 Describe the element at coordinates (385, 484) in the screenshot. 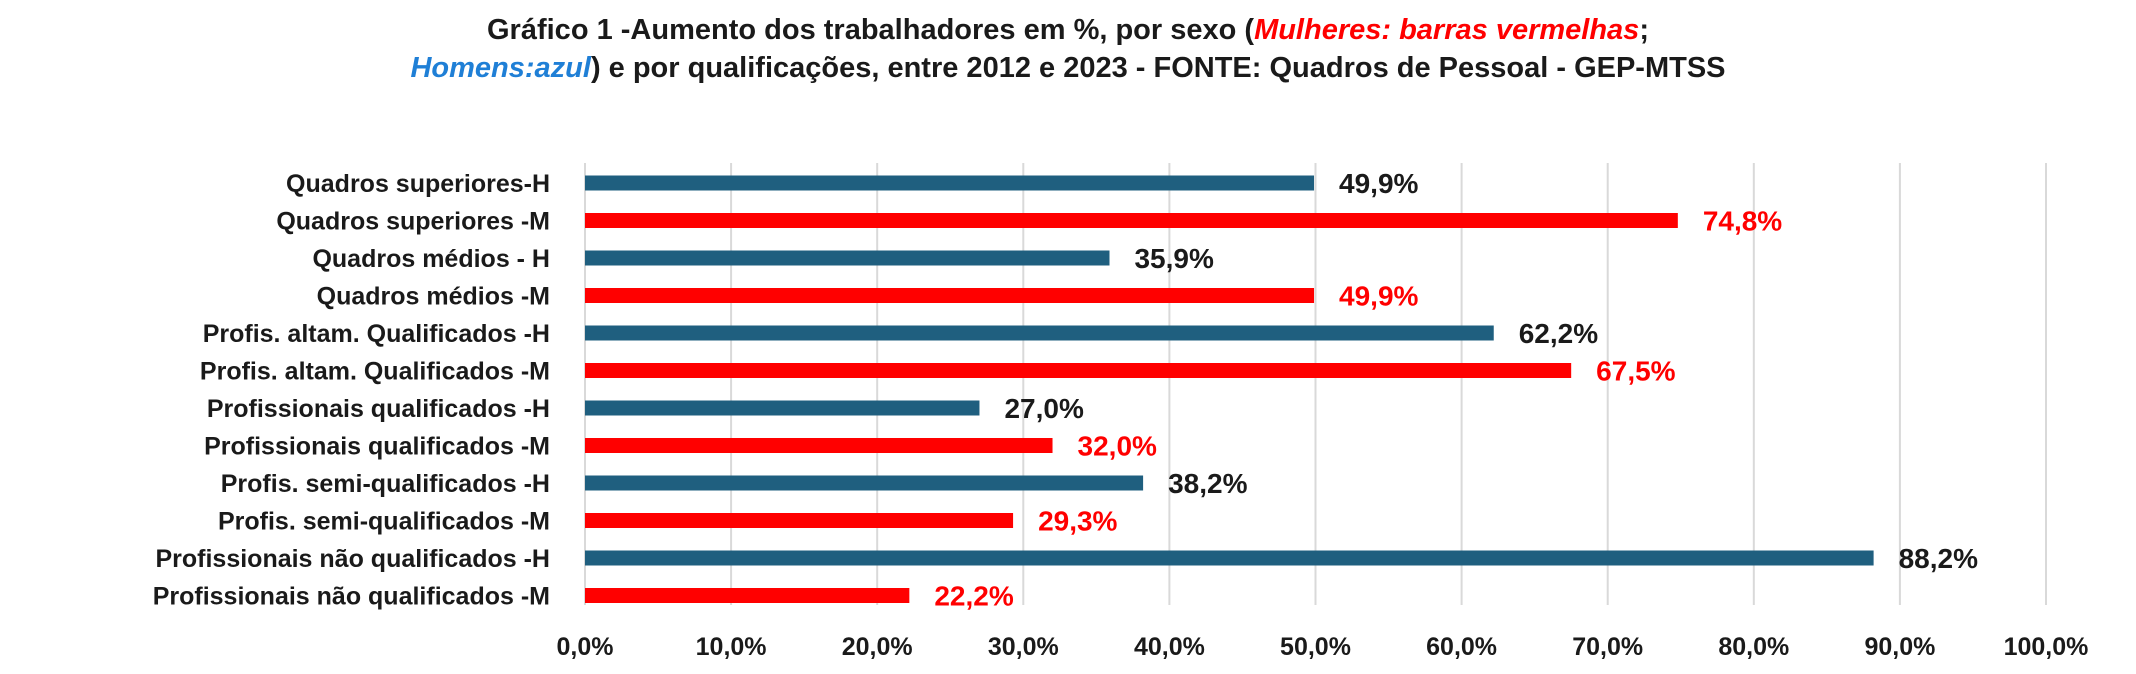

I see `category-label: Profis. semi-qualificados -H` at that location.